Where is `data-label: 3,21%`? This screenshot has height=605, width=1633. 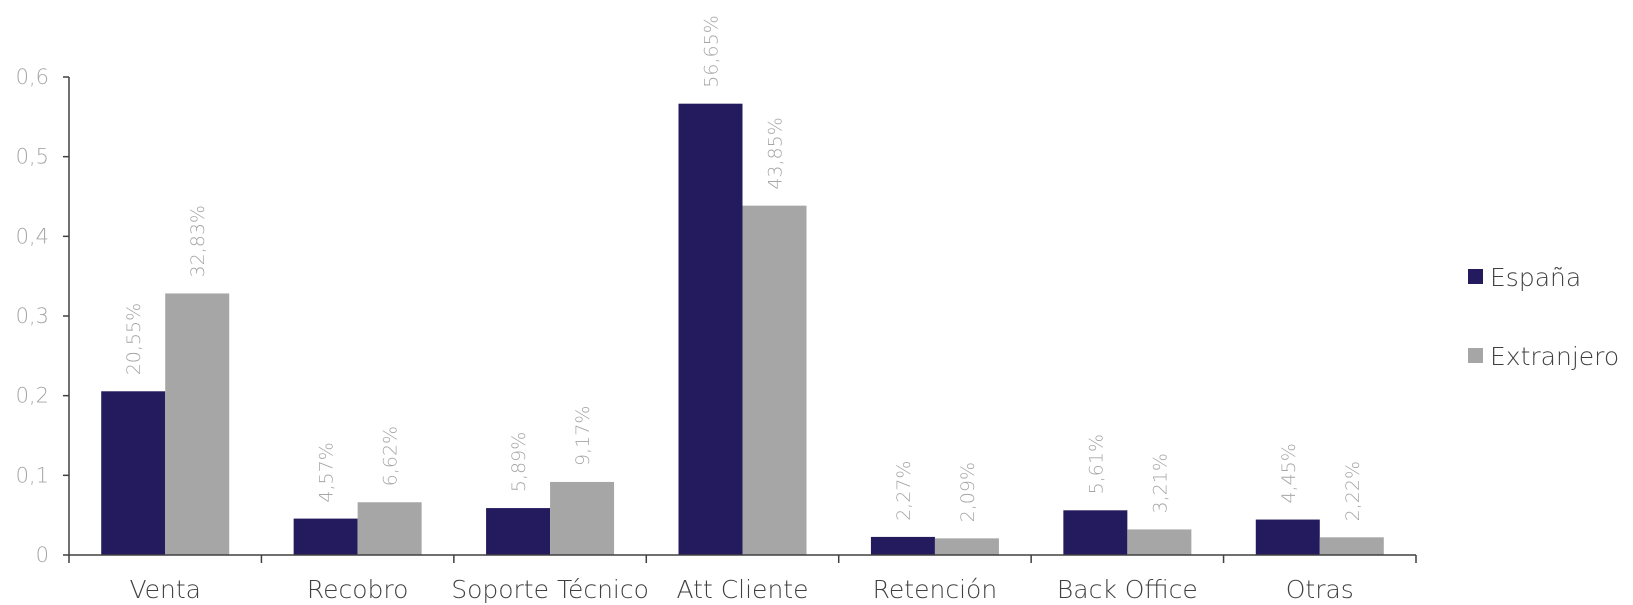 data-label: 3,21% is located at coordinates (1160, 483).